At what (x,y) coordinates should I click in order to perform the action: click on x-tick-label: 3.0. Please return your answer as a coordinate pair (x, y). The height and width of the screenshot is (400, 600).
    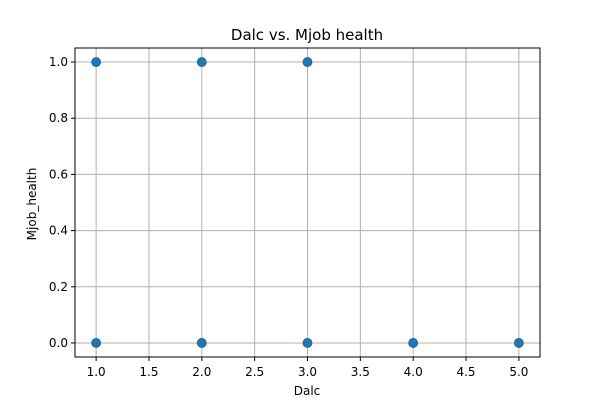
    Looking at the image, I should click on (307, 372).